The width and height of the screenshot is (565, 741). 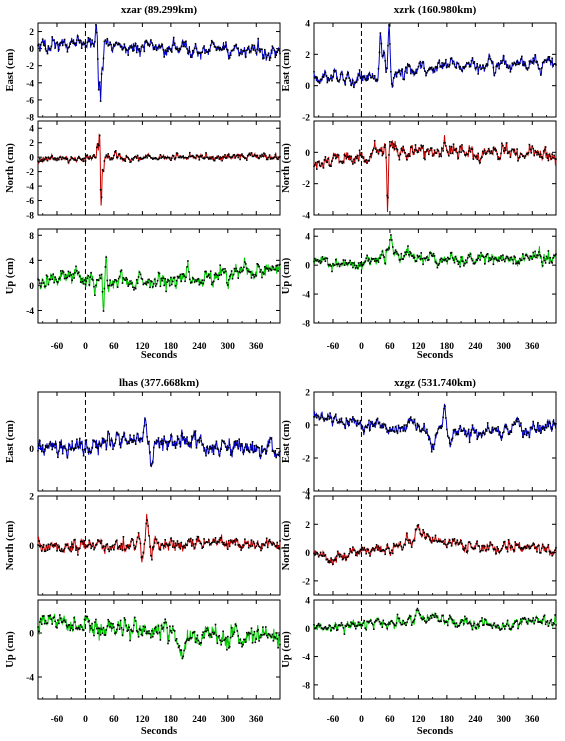 I want to click on x-tick-label: 60, so click(x=390, y=720).